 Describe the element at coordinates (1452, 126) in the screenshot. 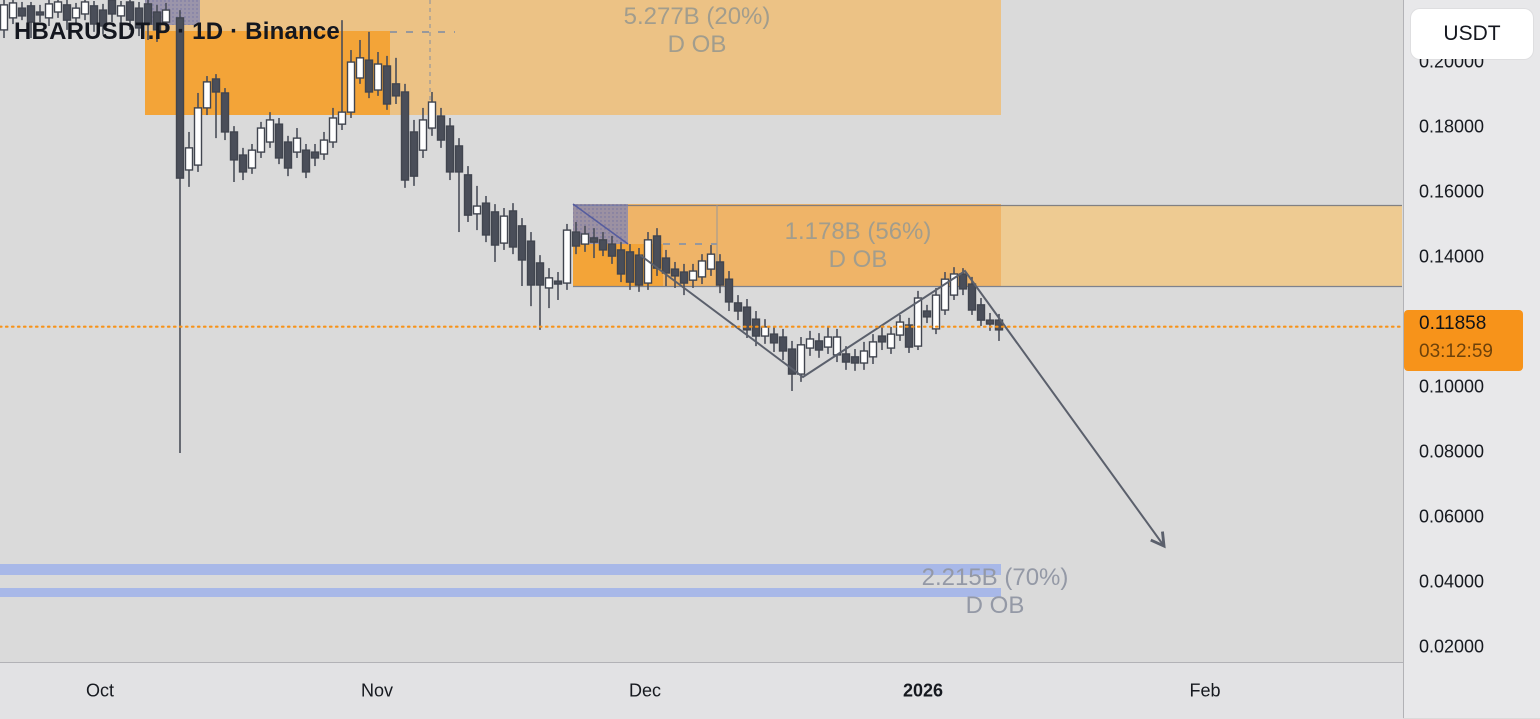

I see `price-tick-label: 0.18000` at that location.